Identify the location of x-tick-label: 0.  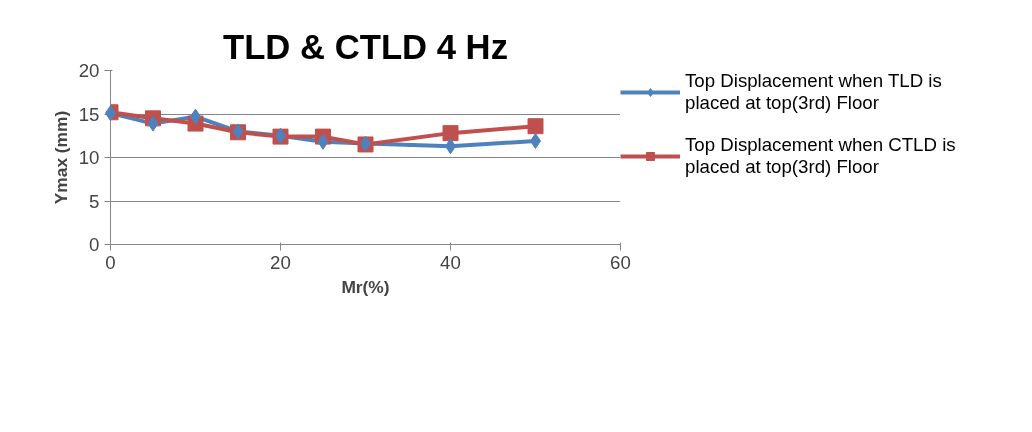
(110, 262).